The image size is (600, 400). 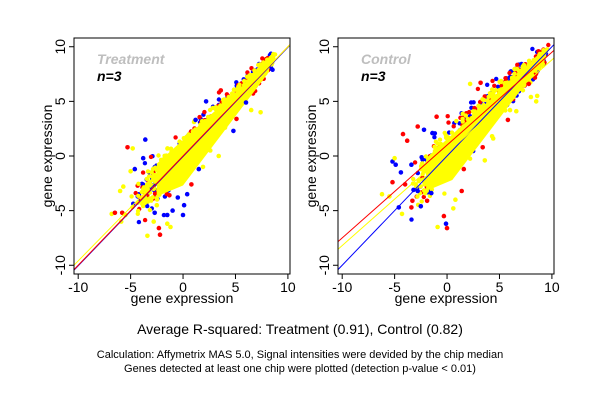 What do you see at coordinates (373, 76) in the screenshot?
I see `n-label-control: n=3` at bounding box center [373, 76].